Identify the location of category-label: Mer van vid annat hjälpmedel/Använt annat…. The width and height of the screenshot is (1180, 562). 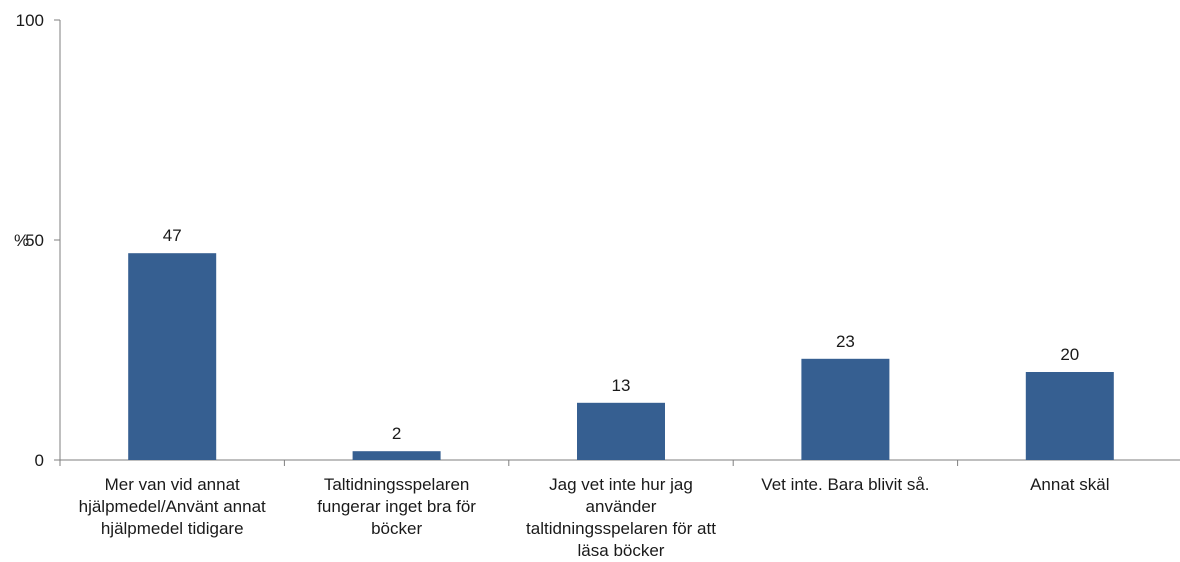
(172, 506).